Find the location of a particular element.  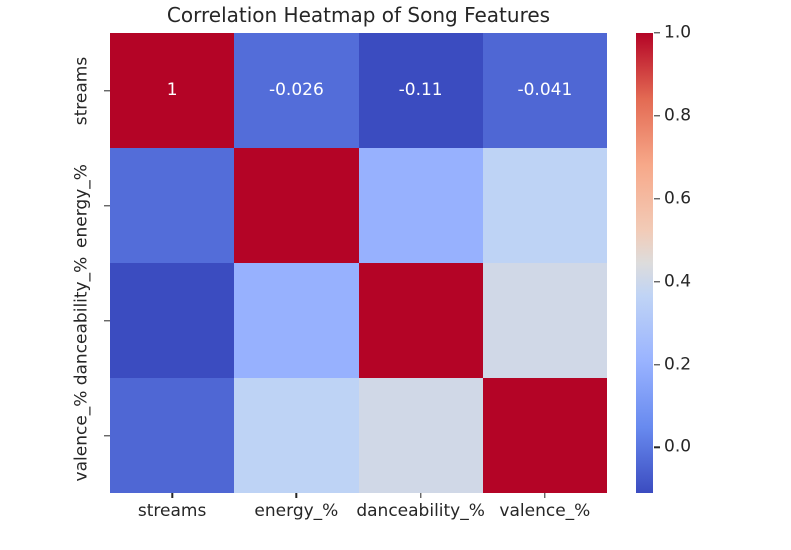

heatmap-cell-streams-valence_%: -0.041 is located at coordinates (544, 90).